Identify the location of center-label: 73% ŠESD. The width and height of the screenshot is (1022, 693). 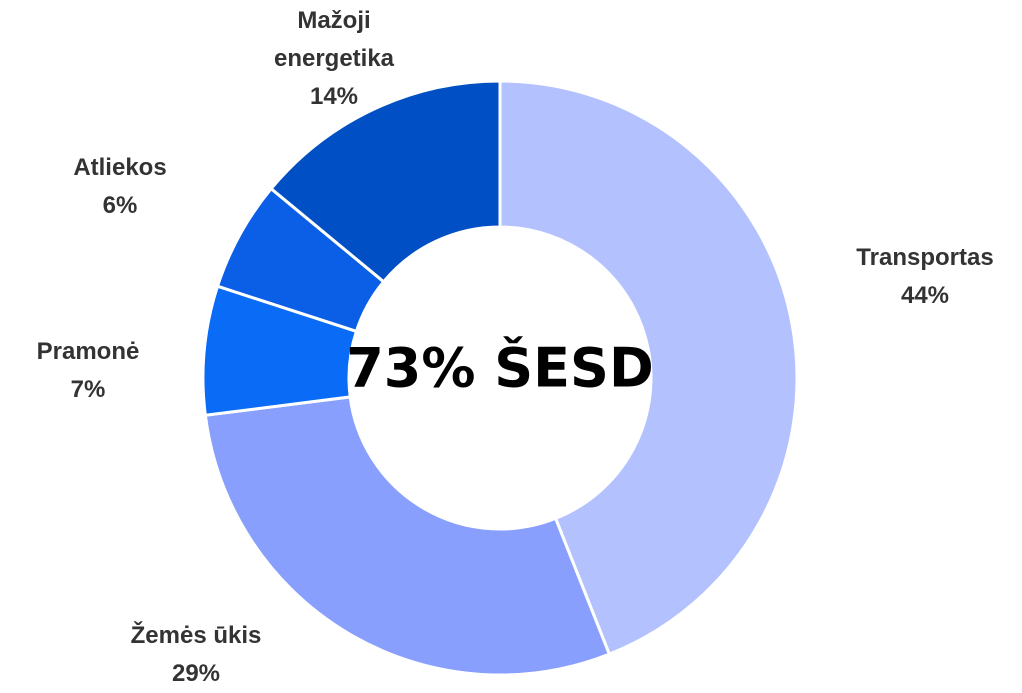
(500, 368).